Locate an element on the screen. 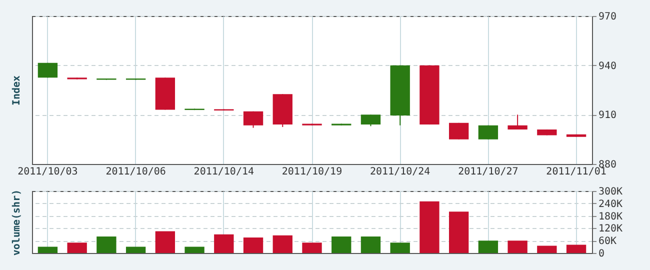 The height and width of the screenshot is (270, 650). y-tick-label: 180K is located at coordinates (610, 216).